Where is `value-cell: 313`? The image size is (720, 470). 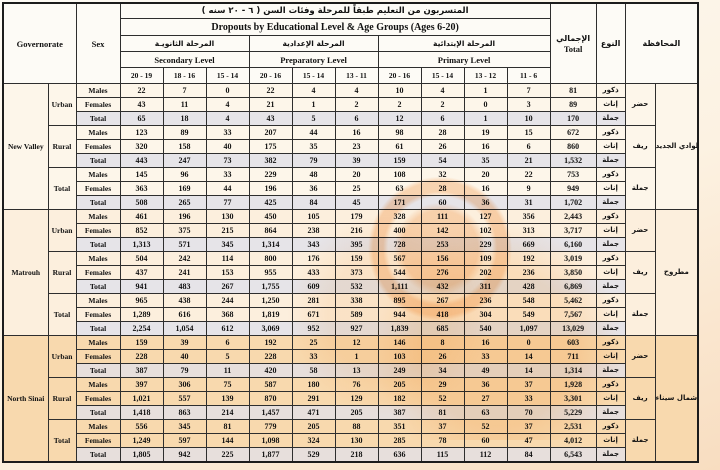
value-cell: 313 is located at coordinates (528, 230).